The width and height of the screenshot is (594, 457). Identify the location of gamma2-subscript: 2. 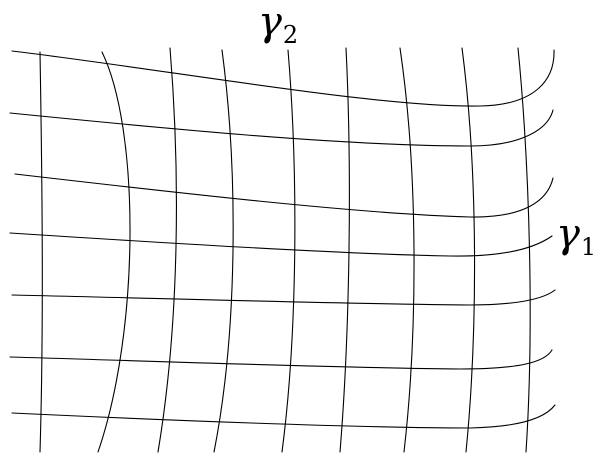
(290, 35).